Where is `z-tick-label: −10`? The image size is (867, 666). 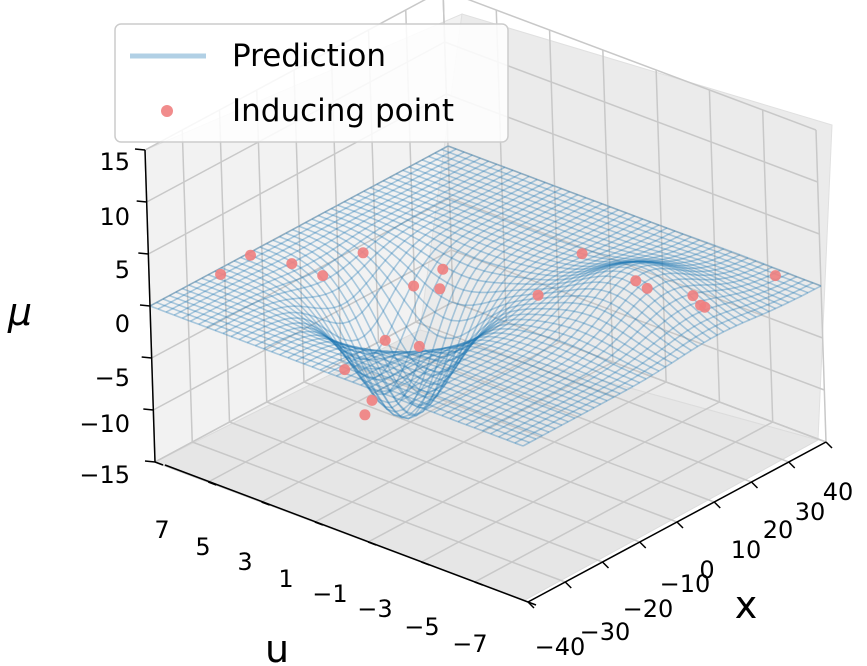 z-tick-label: −10 is located at coordinates (104, 424).